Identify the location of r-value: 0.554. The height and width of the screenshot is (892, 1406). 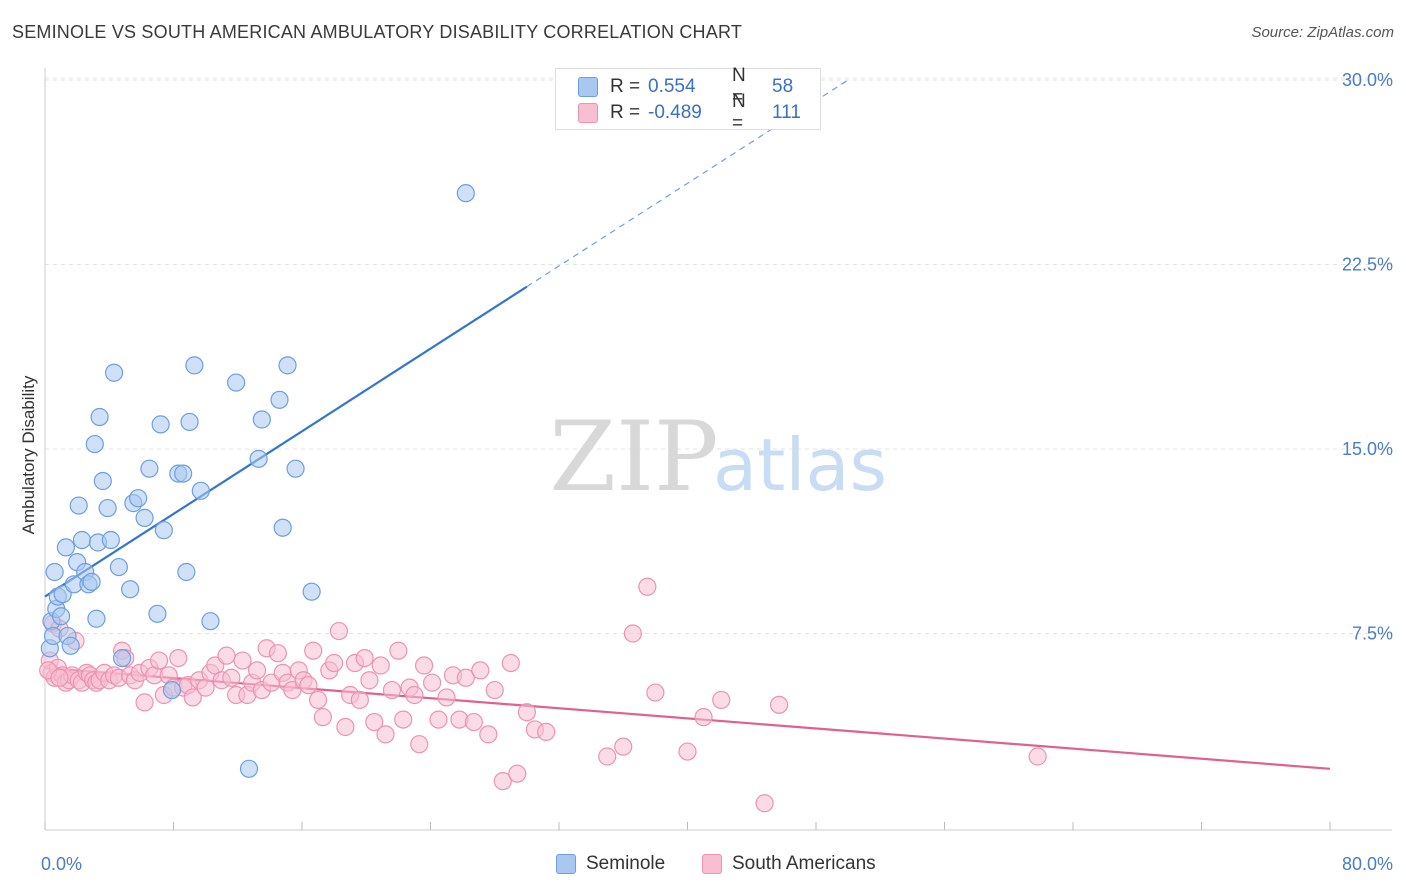
(672, 86).